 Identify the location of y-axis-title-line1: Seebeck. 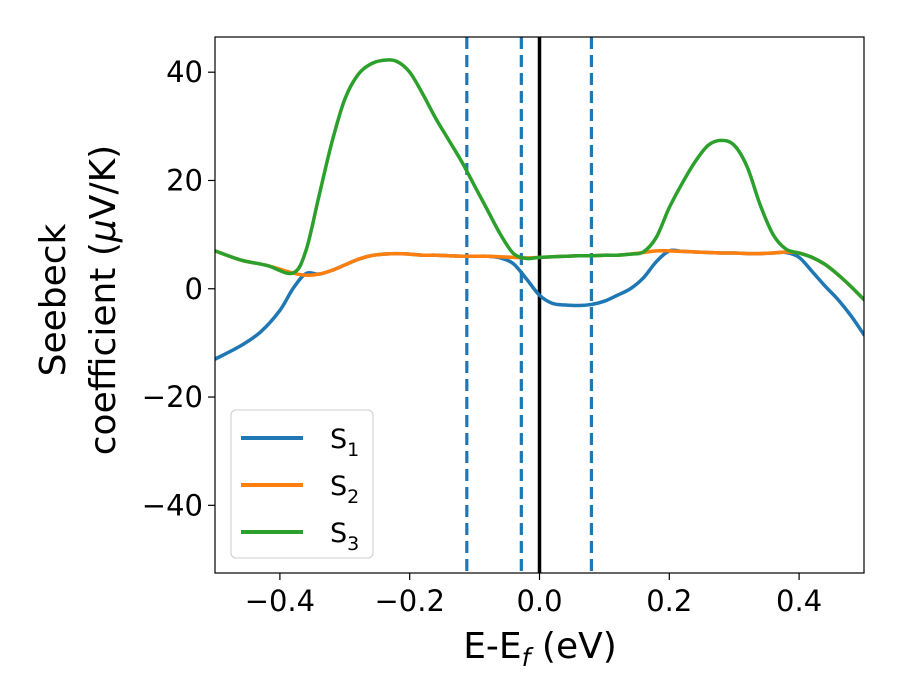
(53, 299).